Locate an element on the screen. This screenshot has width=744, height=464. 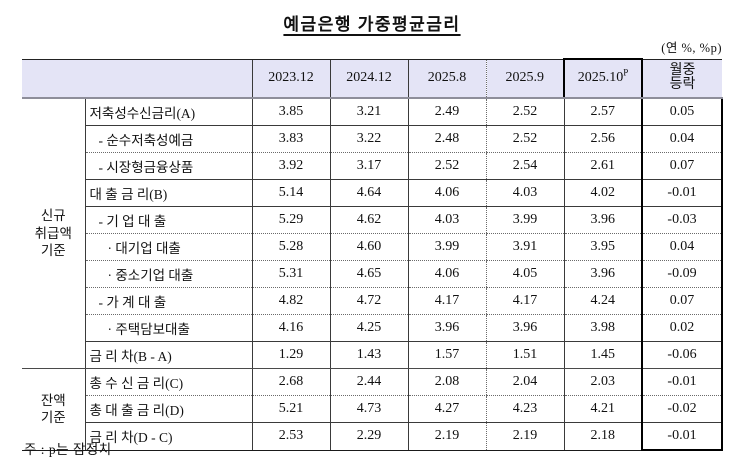
value-cell: 3.98 is located at coordinates (602, 328).